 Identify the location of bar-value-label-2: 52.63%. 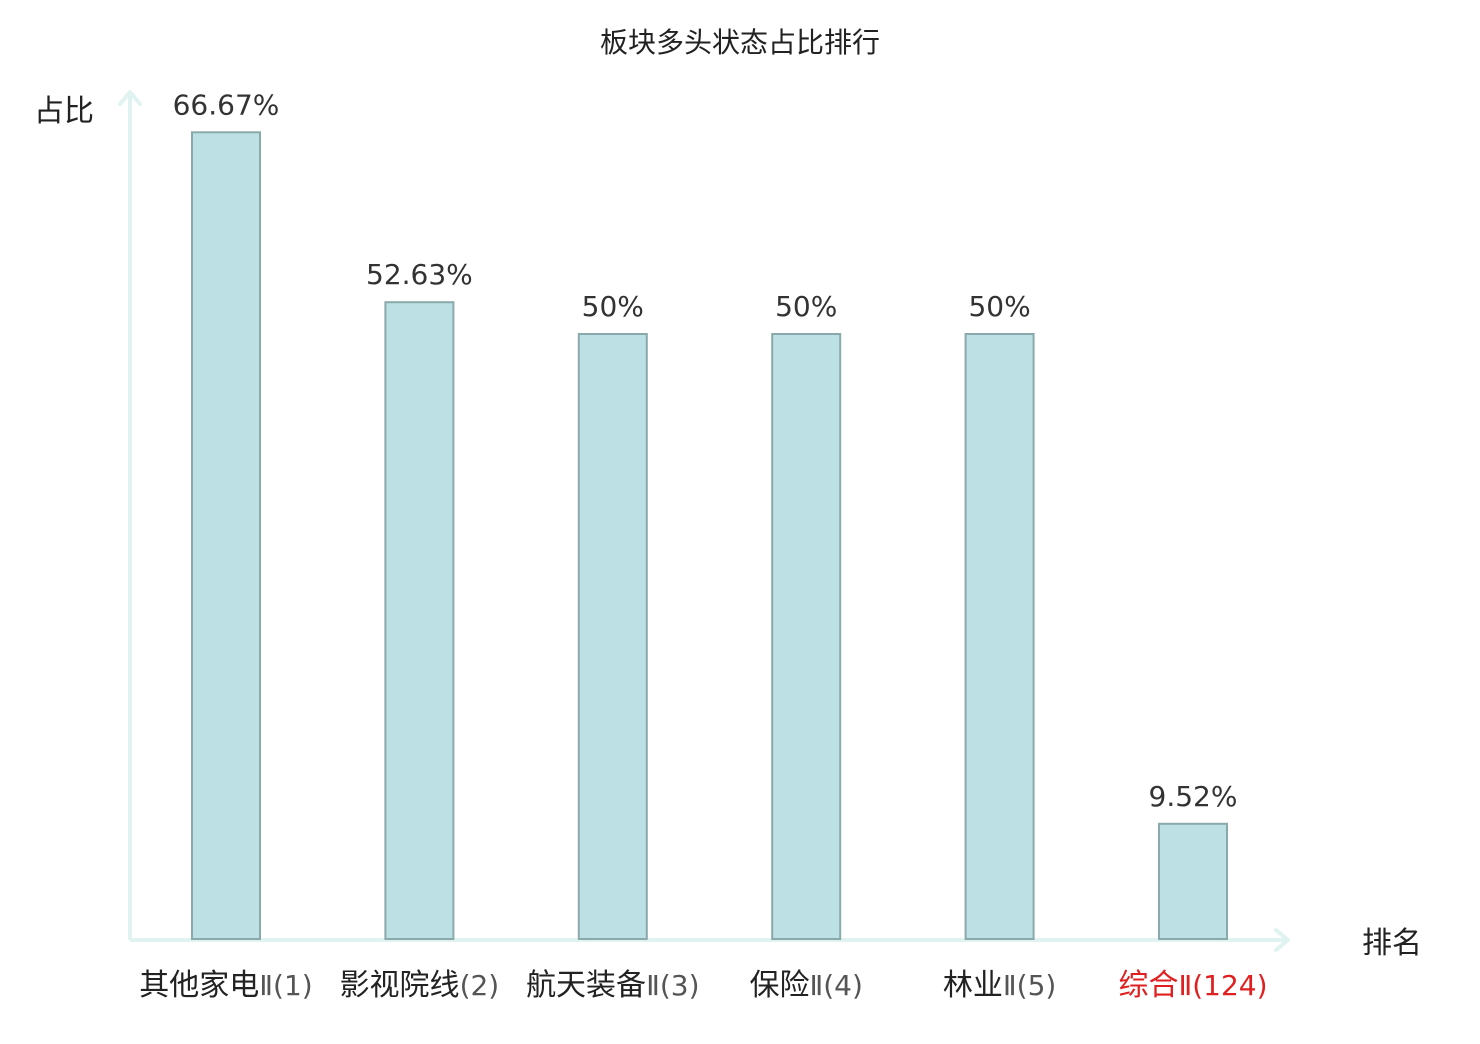
(419, 274).